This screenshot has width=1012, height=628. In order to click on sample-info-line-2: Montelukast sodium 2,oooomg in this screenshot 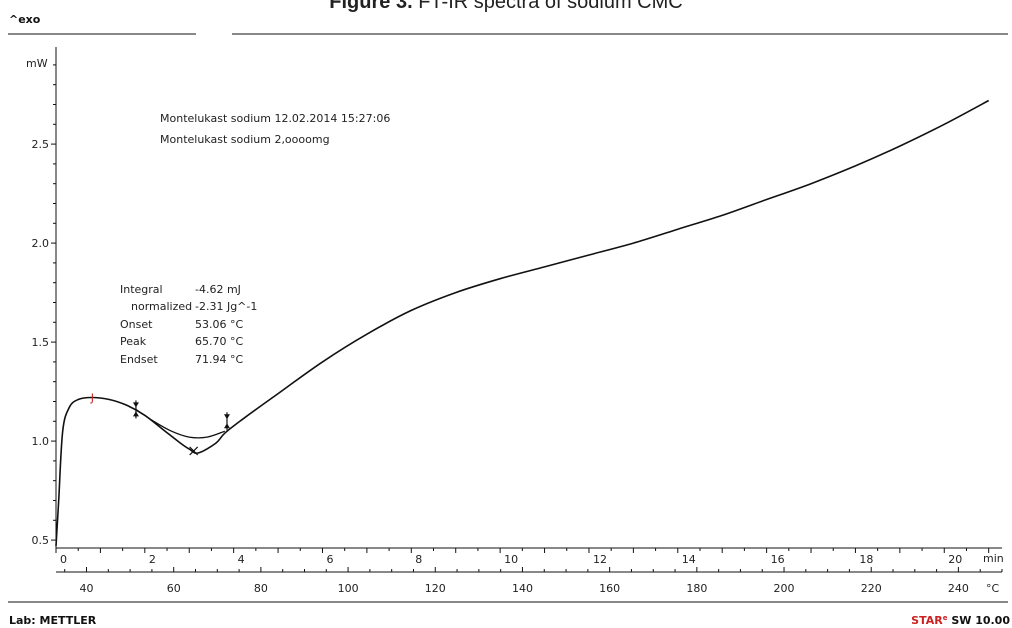, I will do `click(245, 139)`.